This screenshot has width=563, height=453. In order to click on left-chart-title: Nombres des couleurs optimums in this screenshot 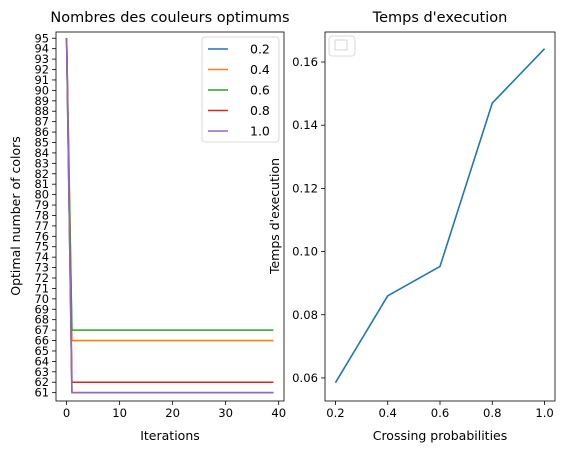, I will do `click(169, 18)`.